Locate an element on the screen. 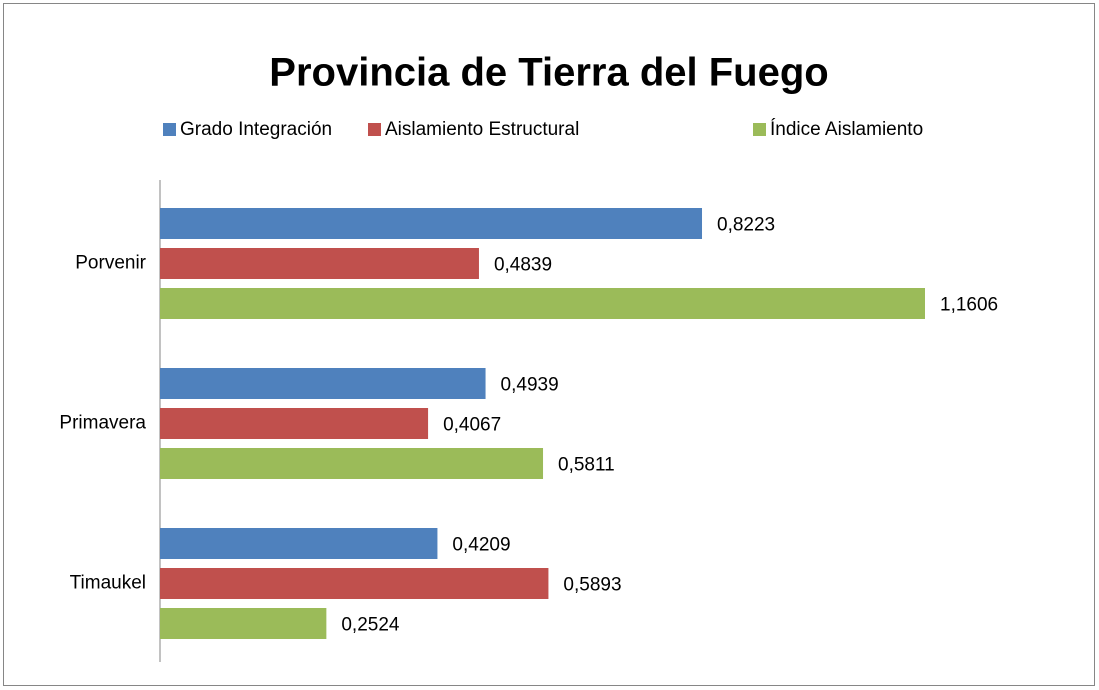  legend-label: Aislamiento Estructural is located at coordinates (482, 129).